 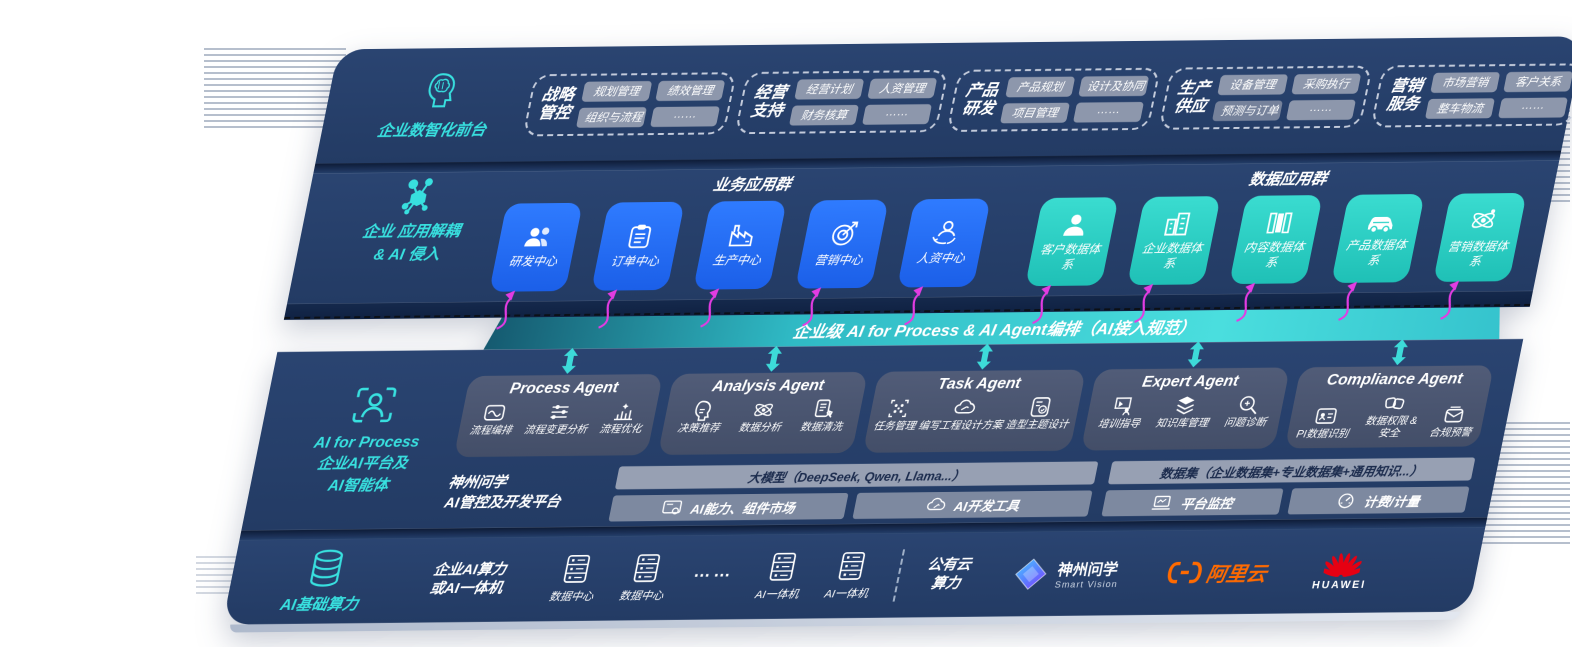 What do you see at coordinates (1192, 97) in the screenshot?
I see `group-title: 生产供应` at bounding box center [1192, 97].